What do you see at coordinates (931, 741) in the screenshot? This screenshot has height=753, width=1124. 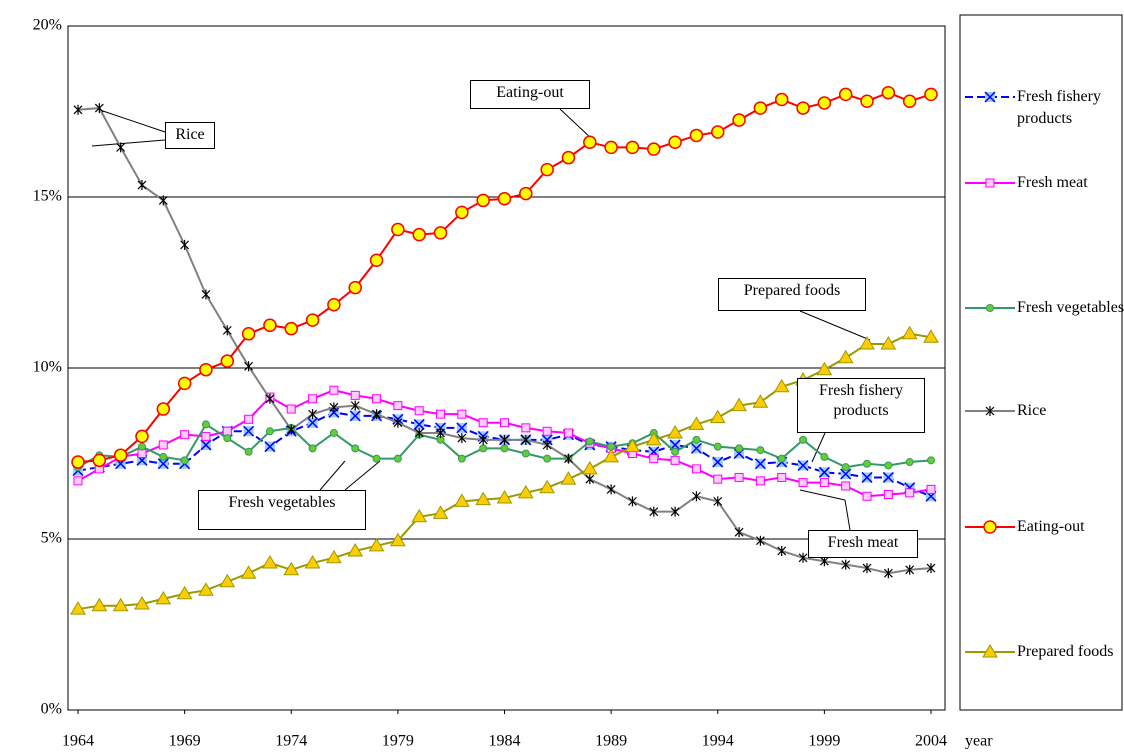 I see `x-tick-label: 2004` at bounding box center [931, 741].